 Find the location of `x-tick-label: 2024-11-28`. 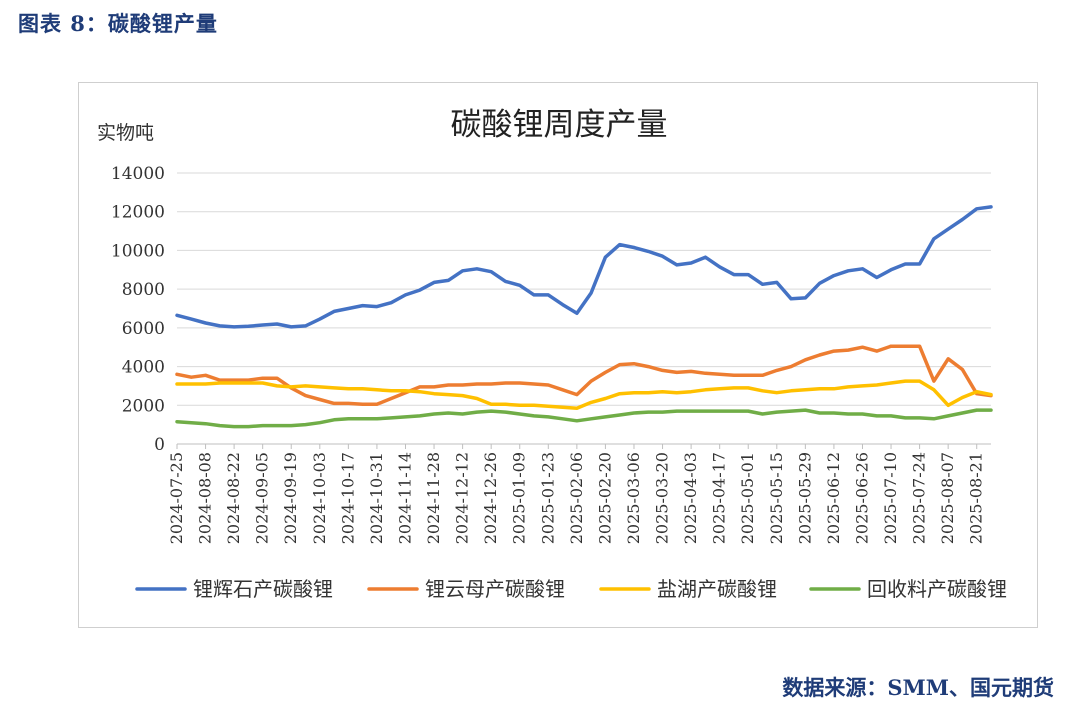

x-tick-label: 2024-11-28 is located at coordinates (433, 498).